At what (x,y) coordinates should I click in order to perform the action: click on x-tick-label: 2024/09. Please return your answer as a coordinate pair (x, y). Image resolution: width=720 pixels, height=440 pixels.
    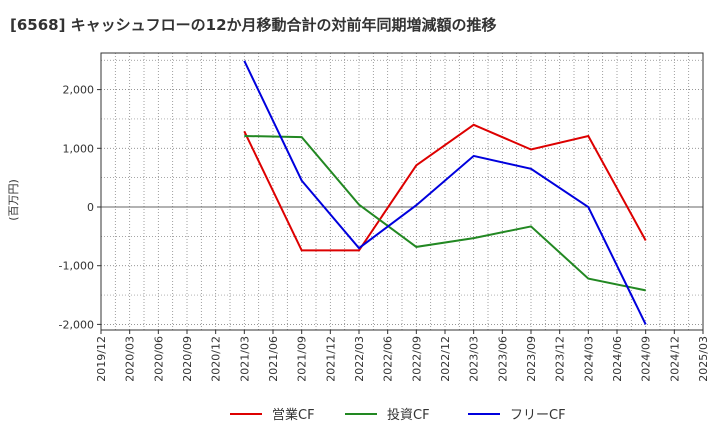
    Looking at the image, I should click on (646, 359).